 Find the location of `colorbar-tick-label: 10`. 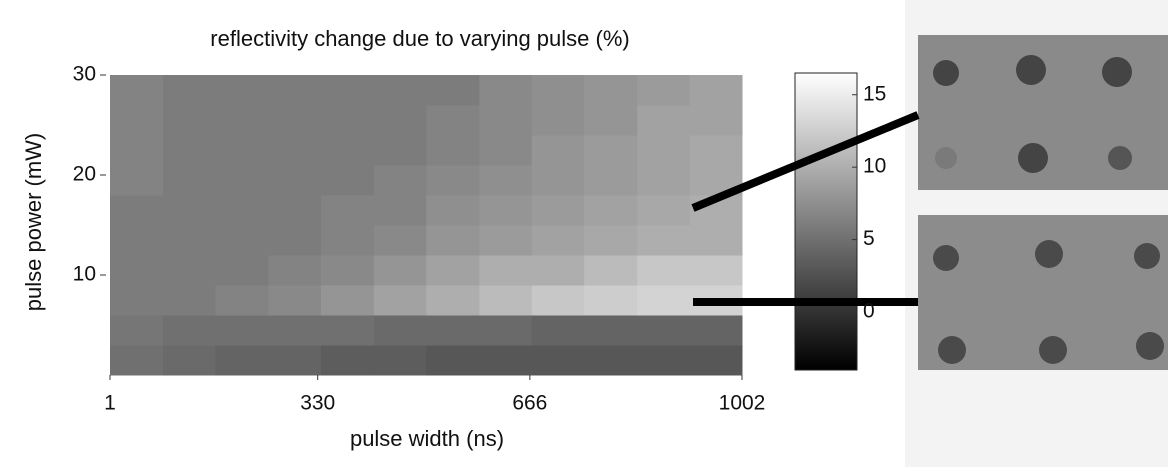

colorbar-tick-label: 10 is located at coordinates (874, 166).